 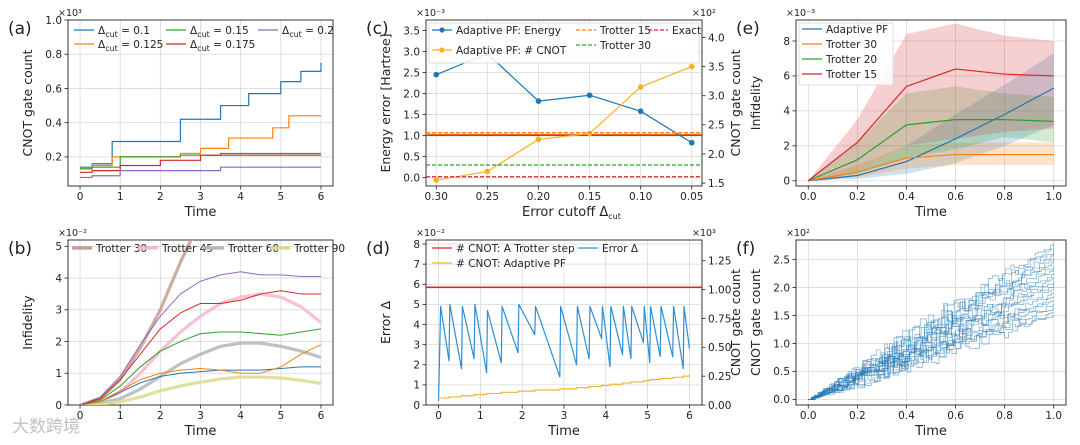 What do you see at coordinates (253, 249) in the screenshot?
I see `legend-label: Trotter 60` at bounding box center [253, 249].